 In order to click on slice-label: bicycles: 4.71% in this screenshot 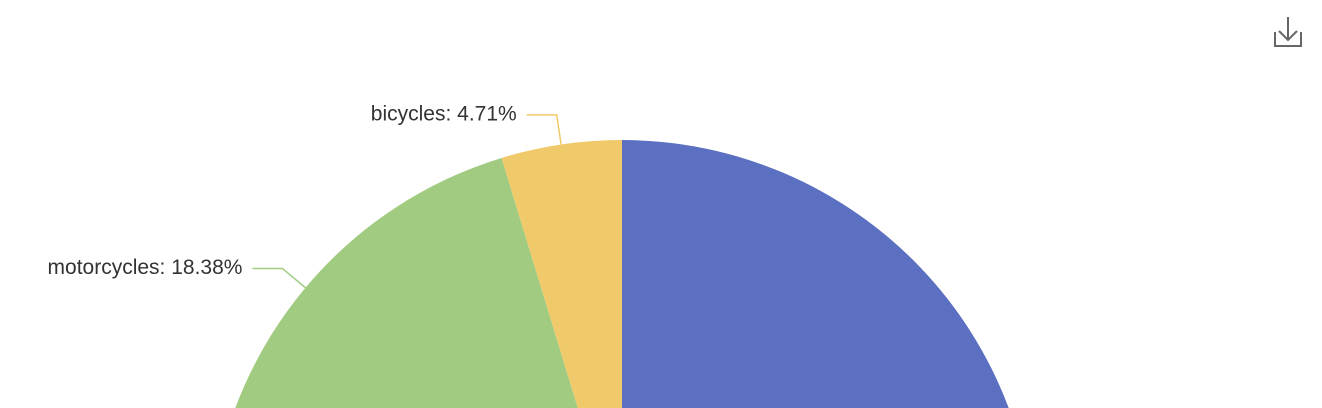, I will do `click(444, 113)`.